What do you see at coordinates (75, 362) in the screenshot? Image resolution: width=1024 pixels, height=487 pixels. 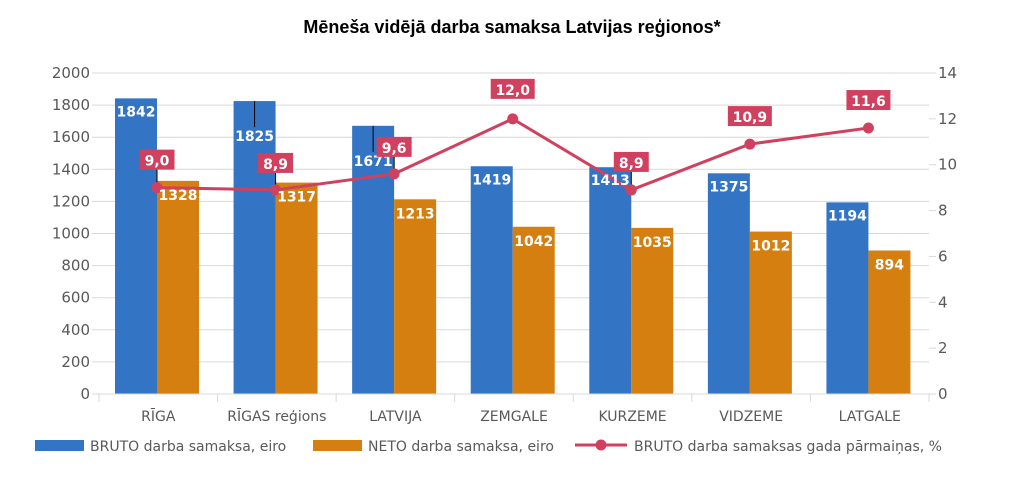 I see `left-tick-label: 200` at bounding box center [75, 362].